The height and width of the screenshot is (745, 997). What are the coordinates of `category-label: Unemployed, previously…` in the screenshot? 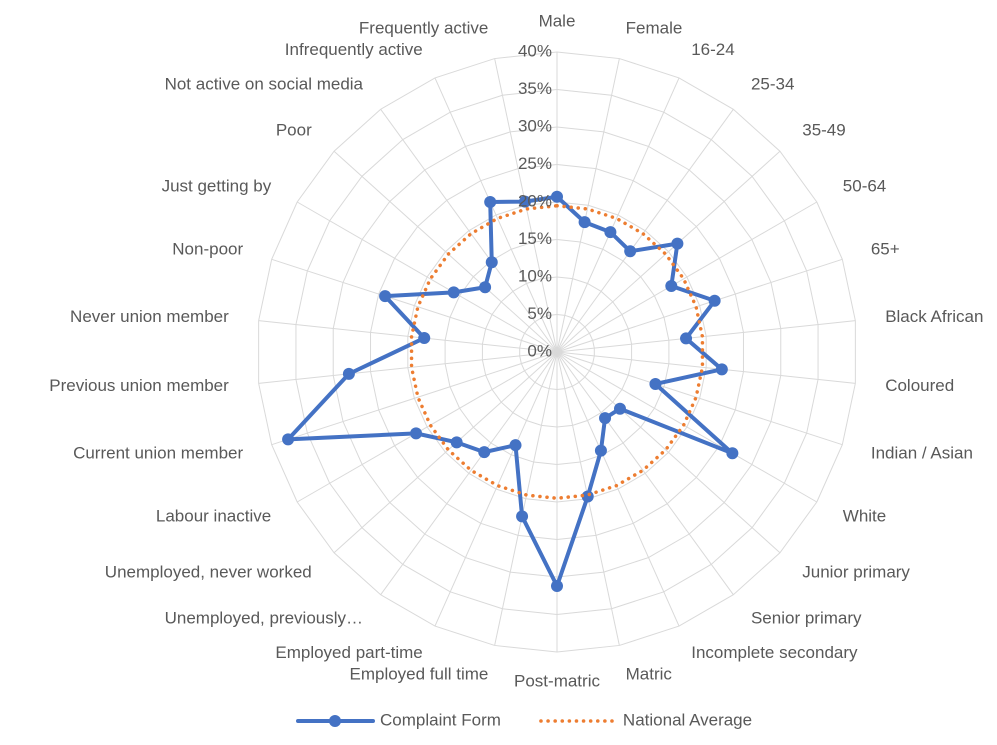 It's located at (264, 617).